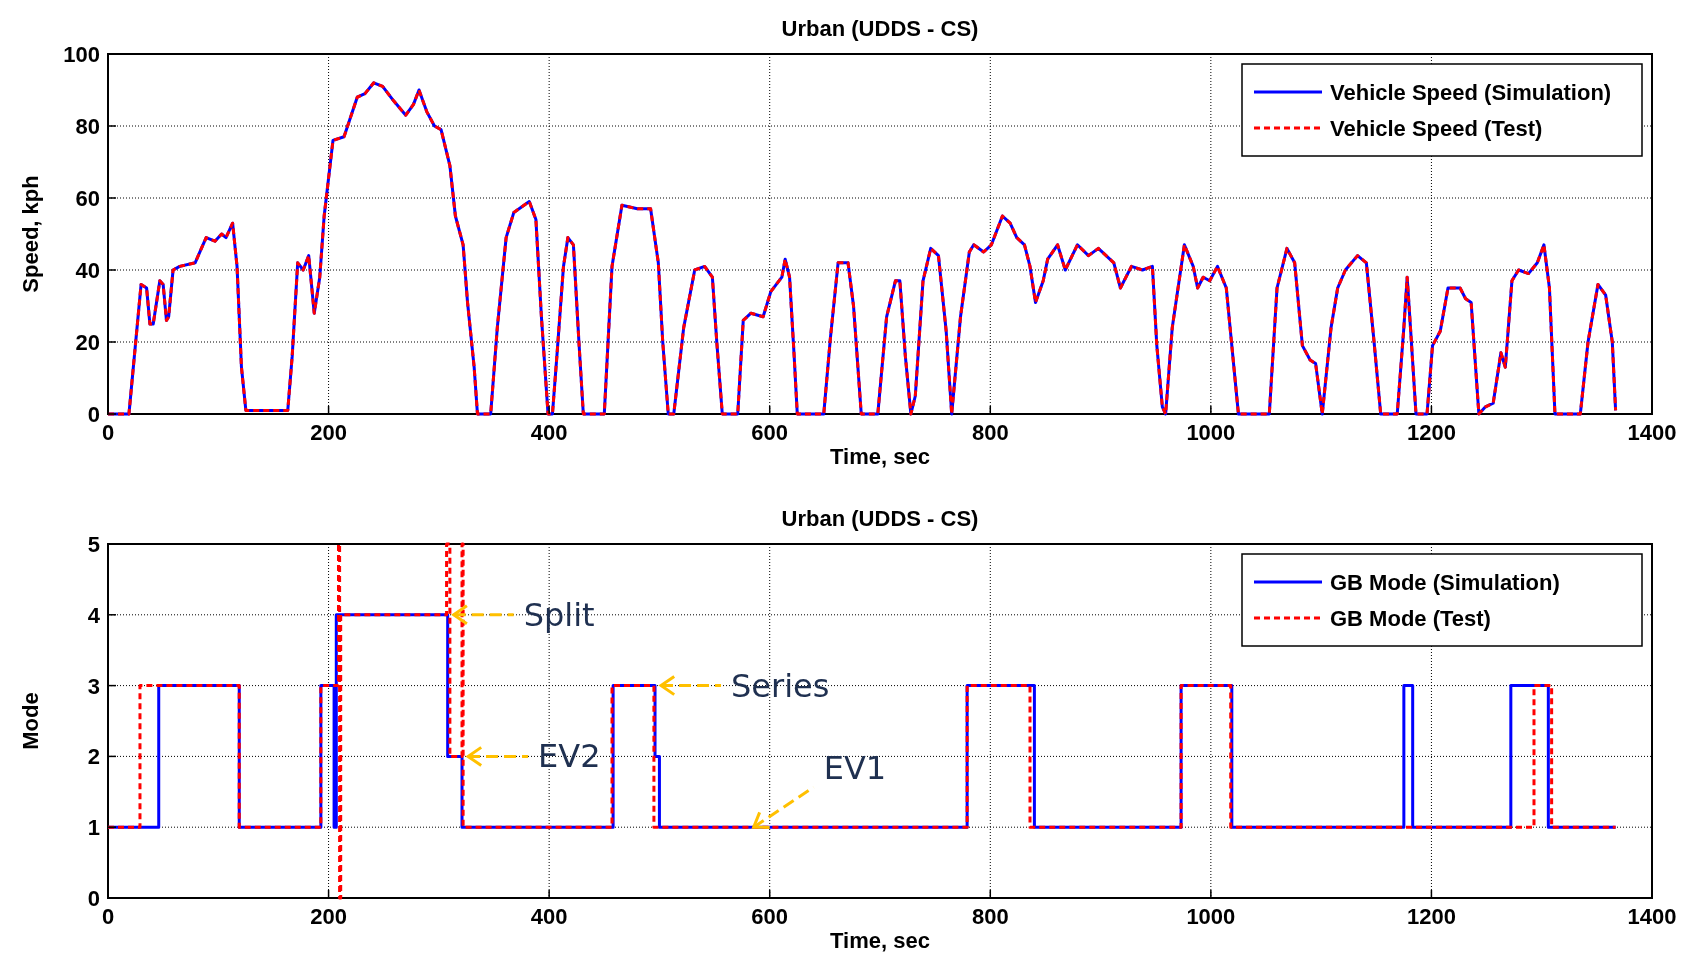 The image size is (1688, 970). I want to click on y-tick-label: 100, so click(81, 54).